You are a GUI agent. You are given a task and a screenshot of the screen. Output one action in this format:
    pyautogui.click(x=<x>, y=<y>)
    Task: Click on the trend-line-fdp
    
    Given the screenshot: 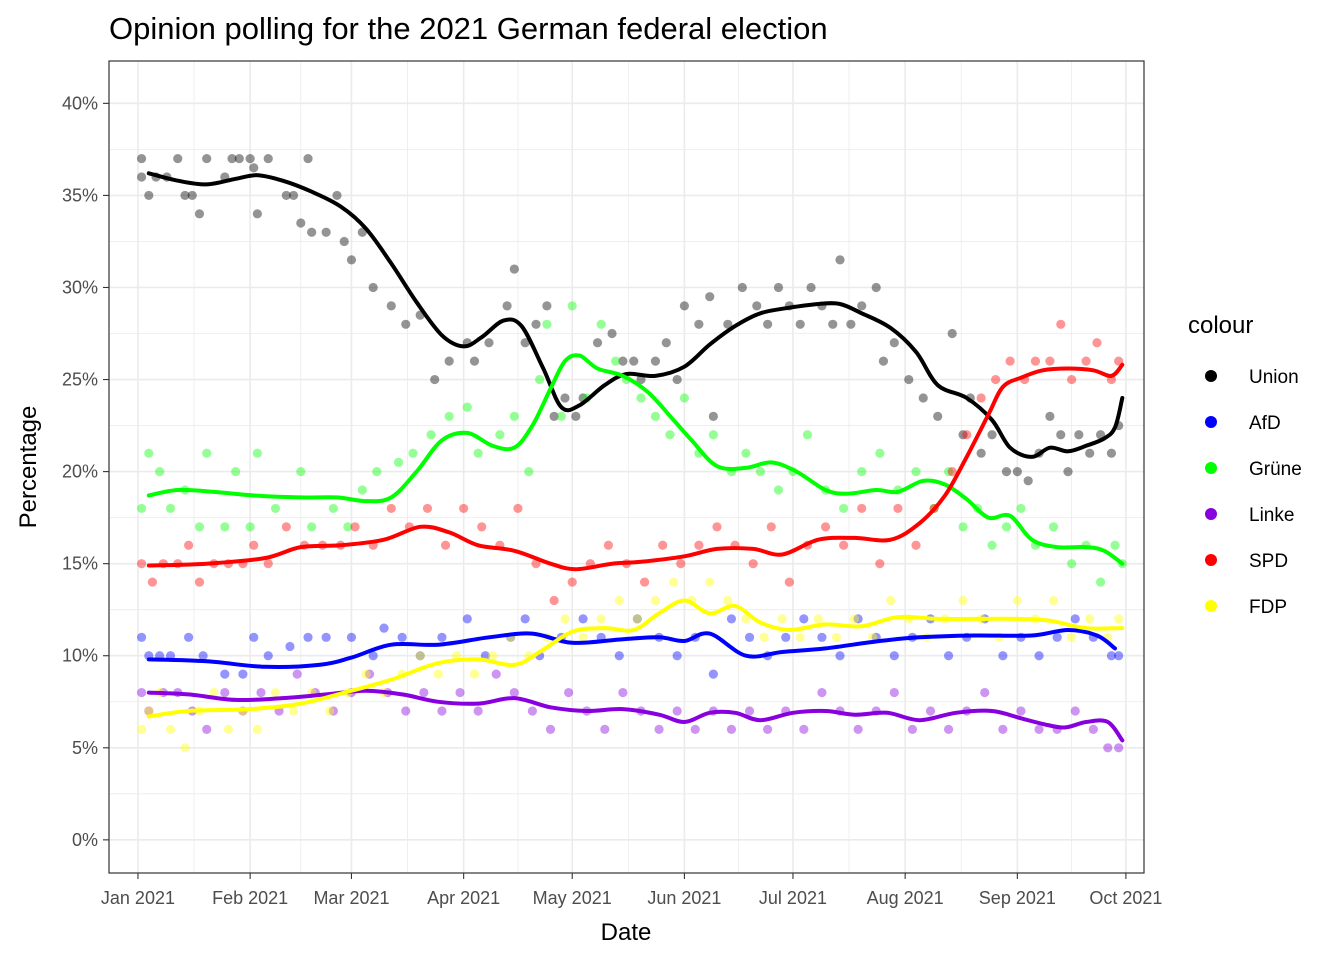 What is the action you would take?
    pyautogui.click(x=635, y=658)
    